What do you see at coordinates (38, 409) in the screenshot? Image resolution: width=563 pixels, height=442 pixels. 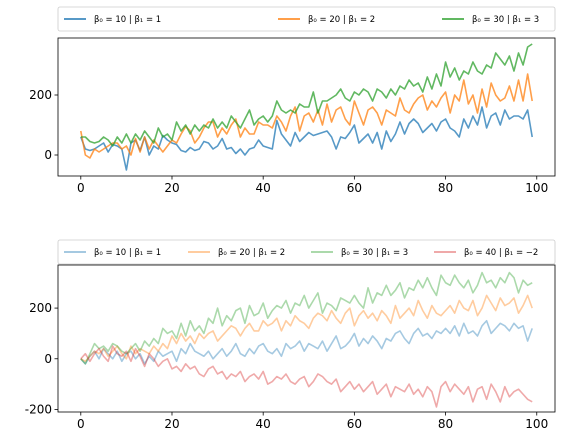 I see `y-tick-label: -200` at bounding box center [38, 409].